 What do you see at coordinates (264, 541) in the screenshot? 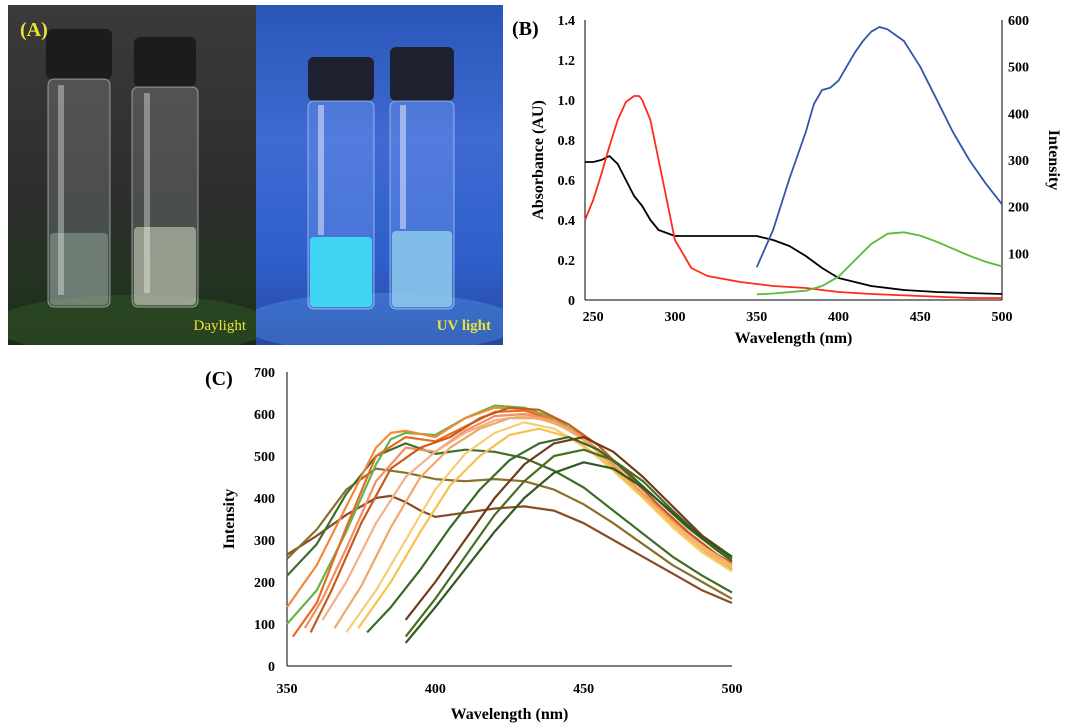
I see `y-tick-label: 300` at bounding box center [264, 541].